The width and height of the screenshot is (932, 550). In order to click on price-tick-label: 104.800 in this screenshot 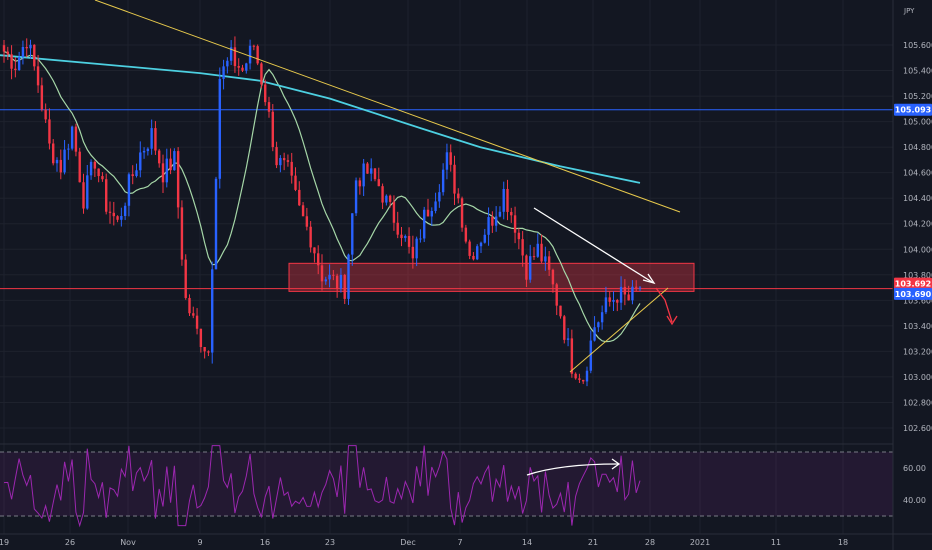, I will do `click(917, 147)`.